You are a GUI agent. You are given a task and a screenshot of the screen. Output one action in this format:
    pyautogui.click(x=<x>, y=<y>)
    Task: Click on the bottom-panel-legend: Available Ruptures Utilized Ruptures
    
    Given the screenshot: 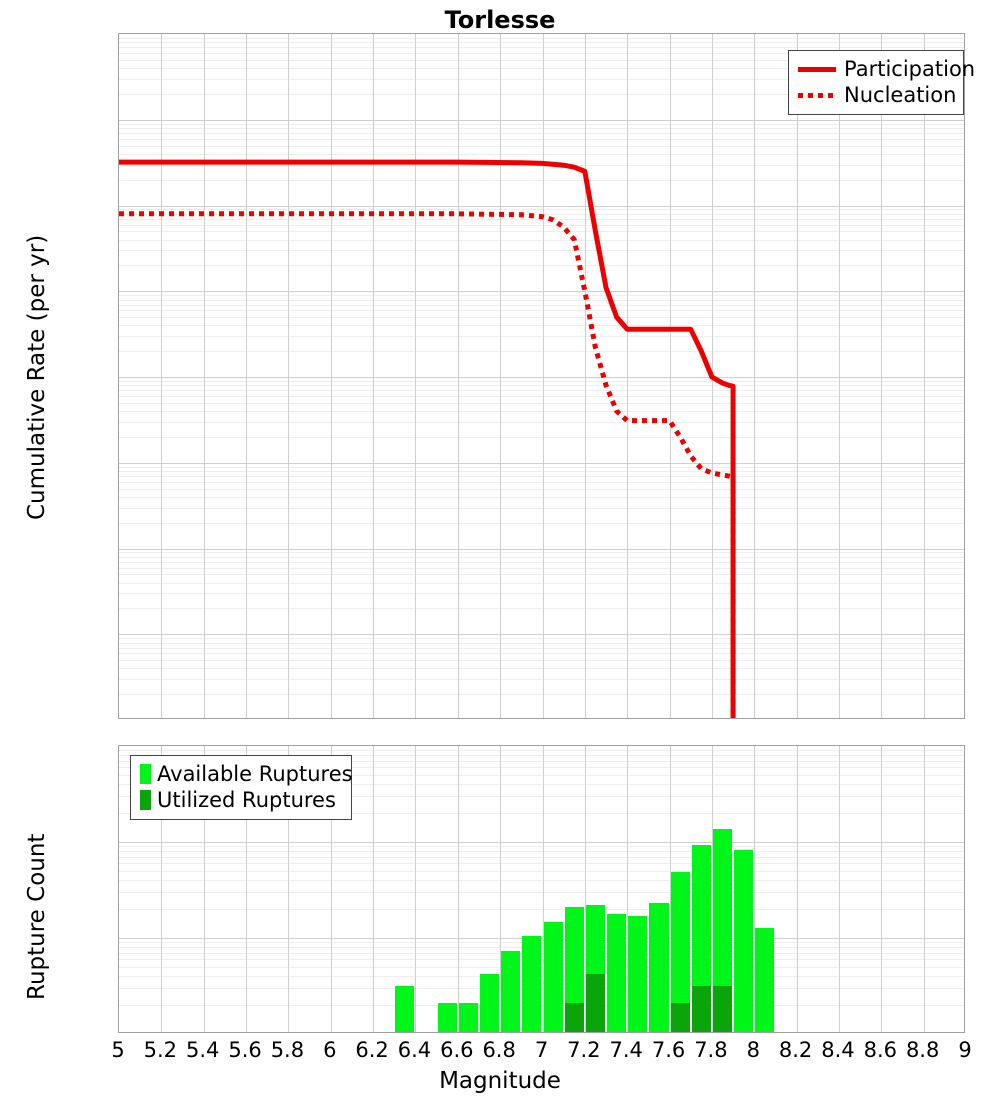 What is the action you would take?
    pyautogui.click(x=241, y=787)
    